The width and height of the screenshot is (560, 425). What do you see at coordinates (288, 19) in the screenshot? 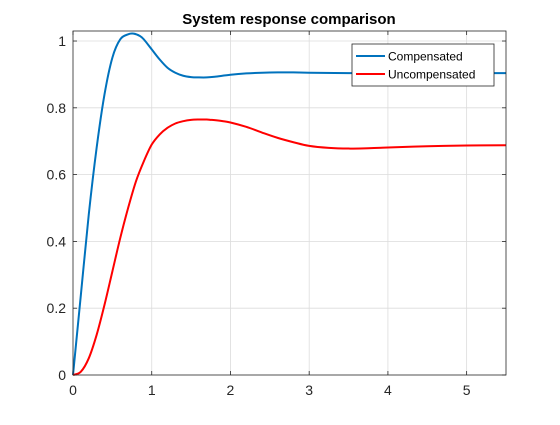
I see `chart-title: System response comparison` at bounding box center [288, 19].